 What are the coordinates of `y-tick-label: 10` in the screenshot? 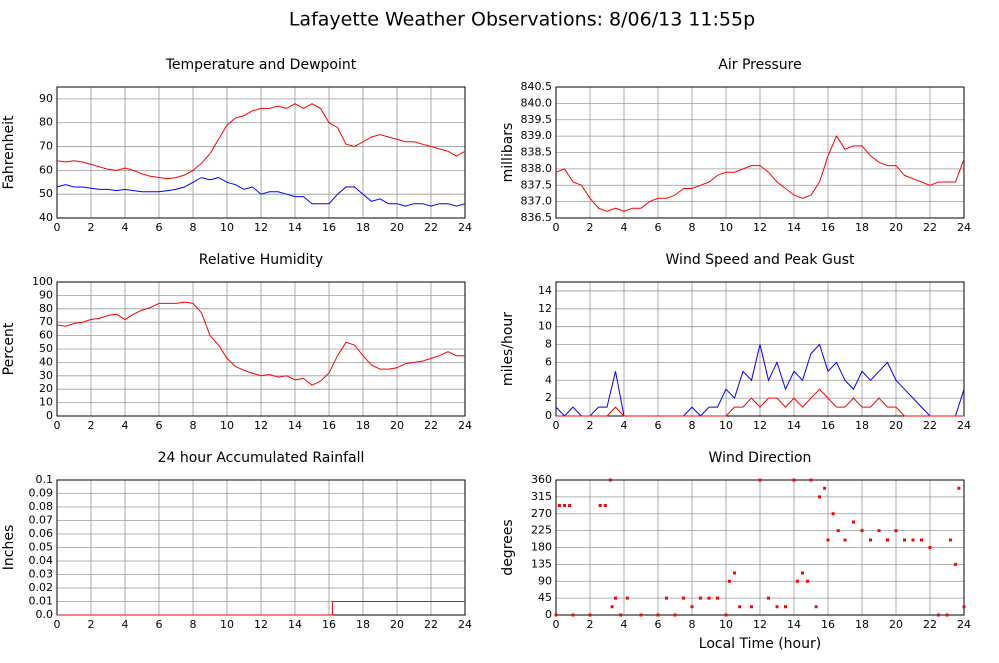 It's located at (46, 402).